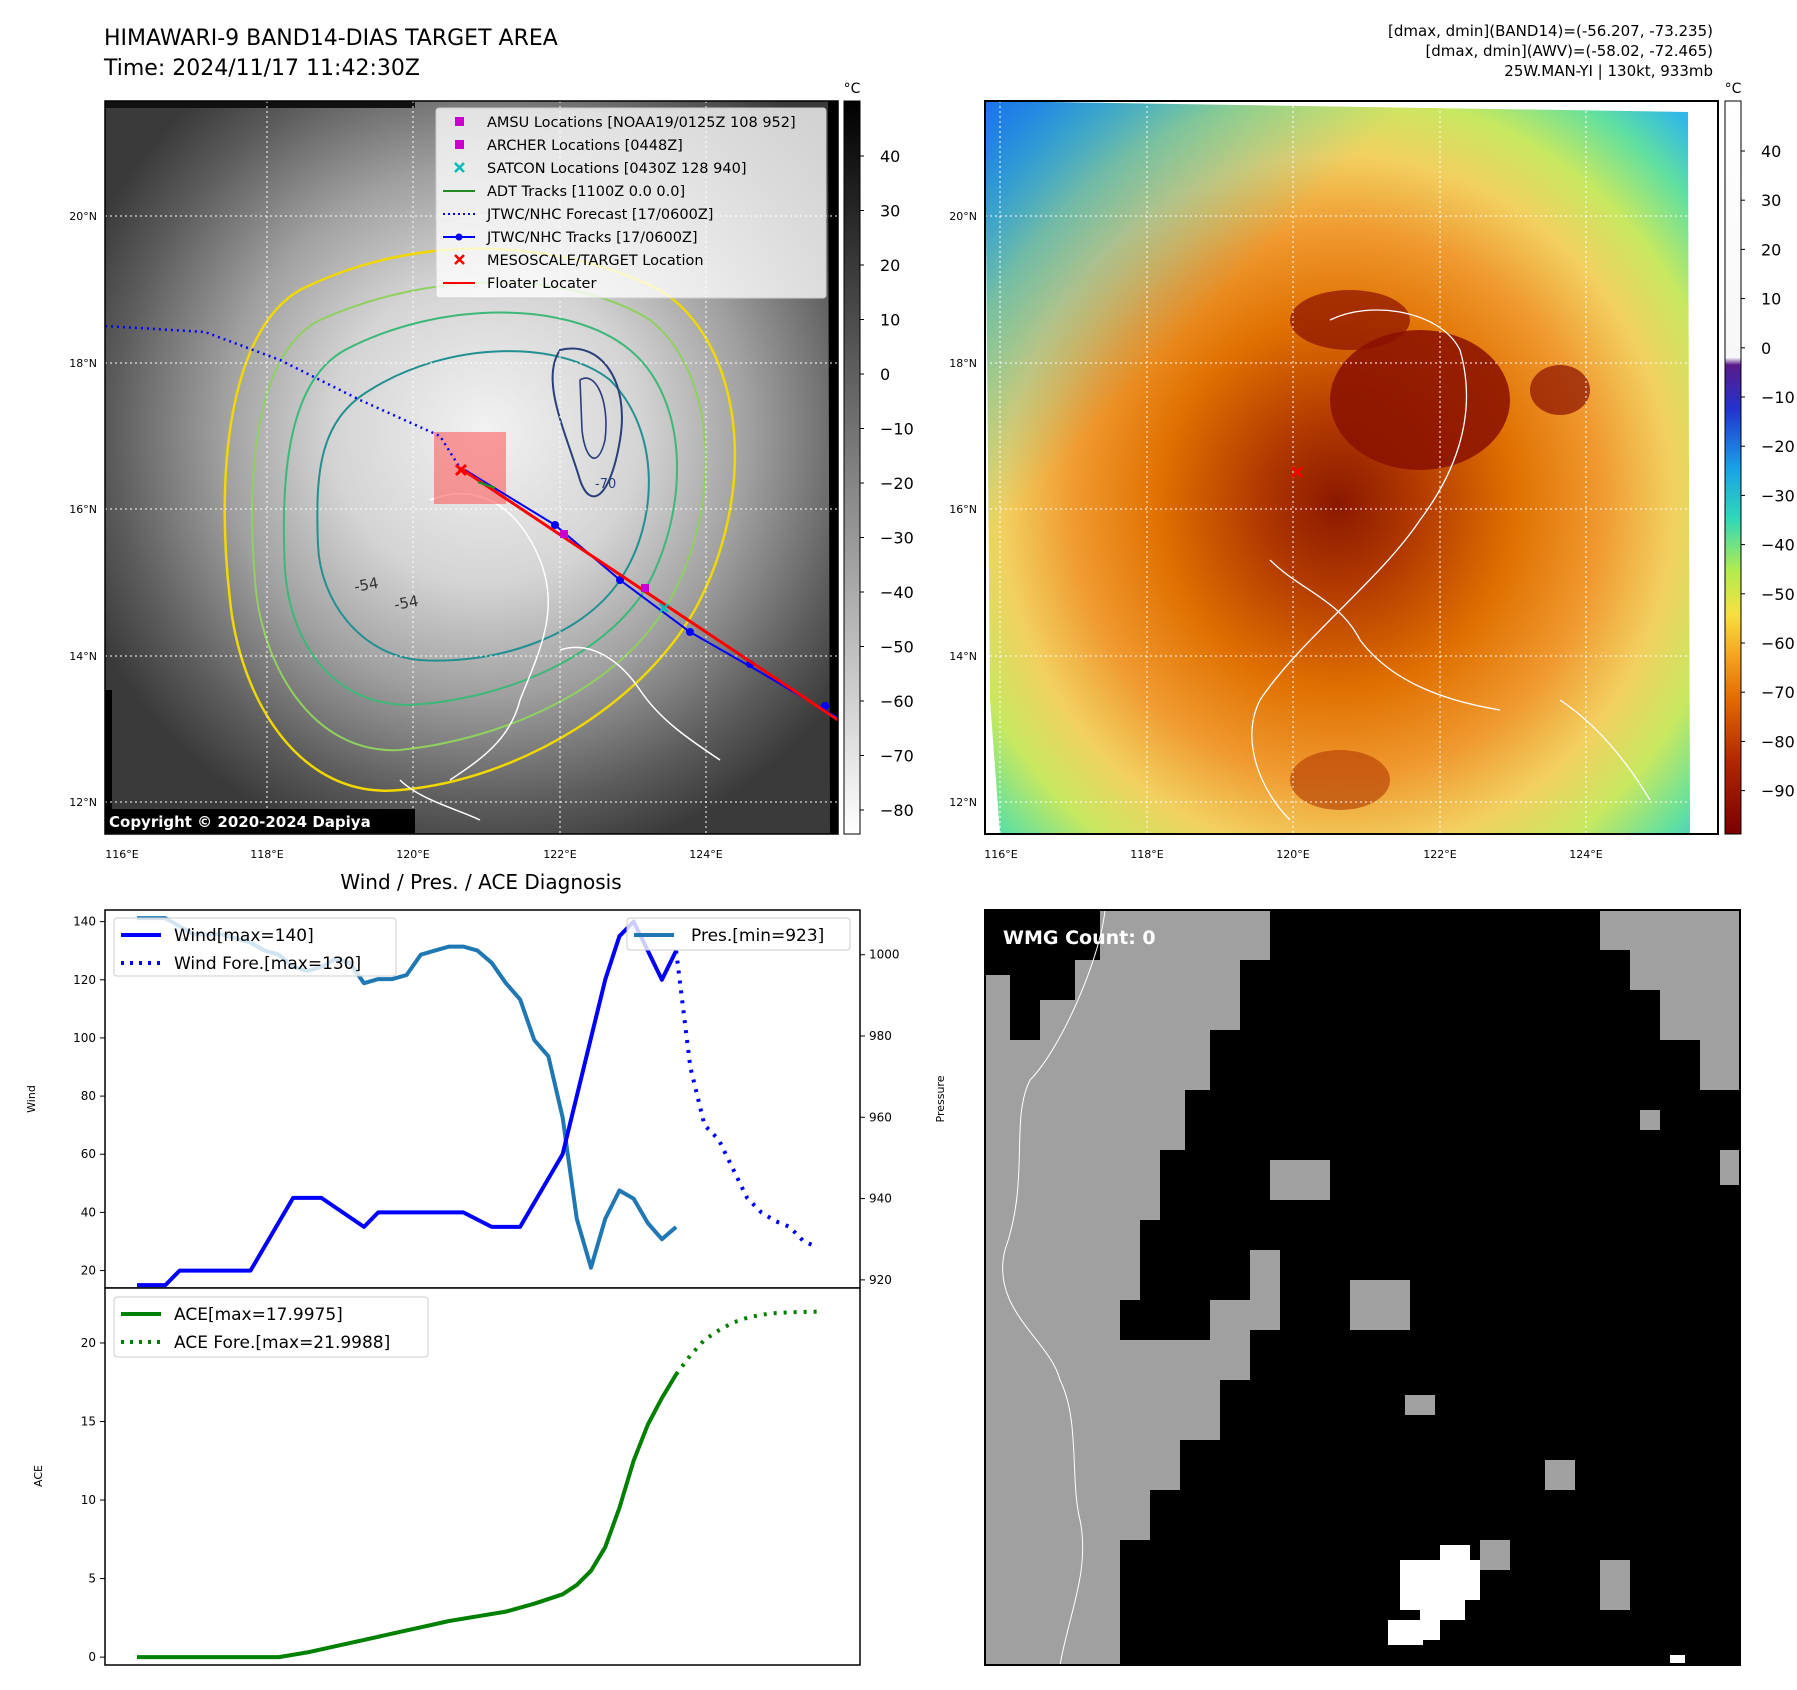  Describe the element at coordinates (963, 216) in the screenshot. I see `awv-lat-label: 20°N` at that location.